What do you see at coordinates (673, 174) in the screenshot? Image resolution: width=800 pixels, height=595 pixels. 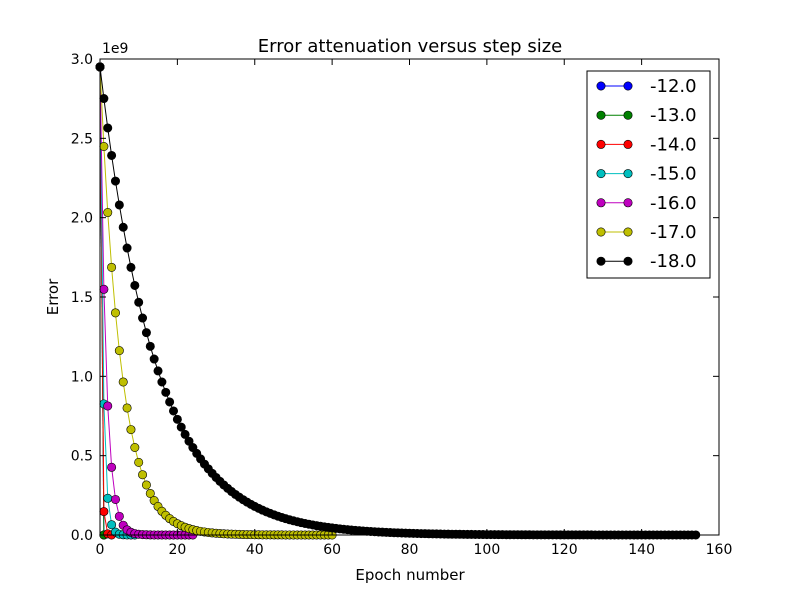 I see `legend-label: -15.0` at bounding box center [673, 174].